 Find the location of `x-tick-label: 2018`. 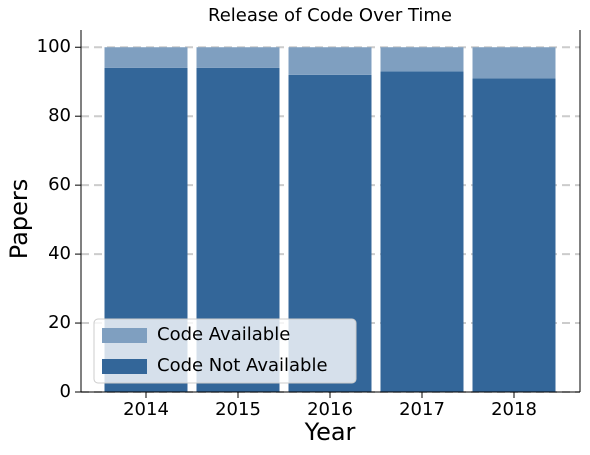

x-tick-label: 2018 is located at coordinates (514, 409).